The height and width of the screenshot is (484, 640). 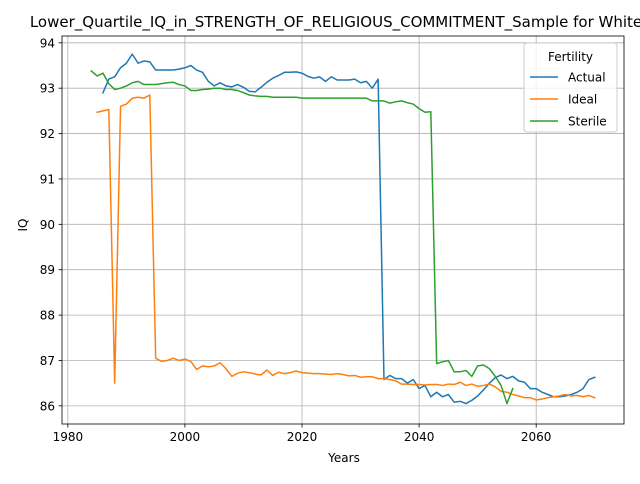 I want to click on legend-box, so click(x=570, y=87).